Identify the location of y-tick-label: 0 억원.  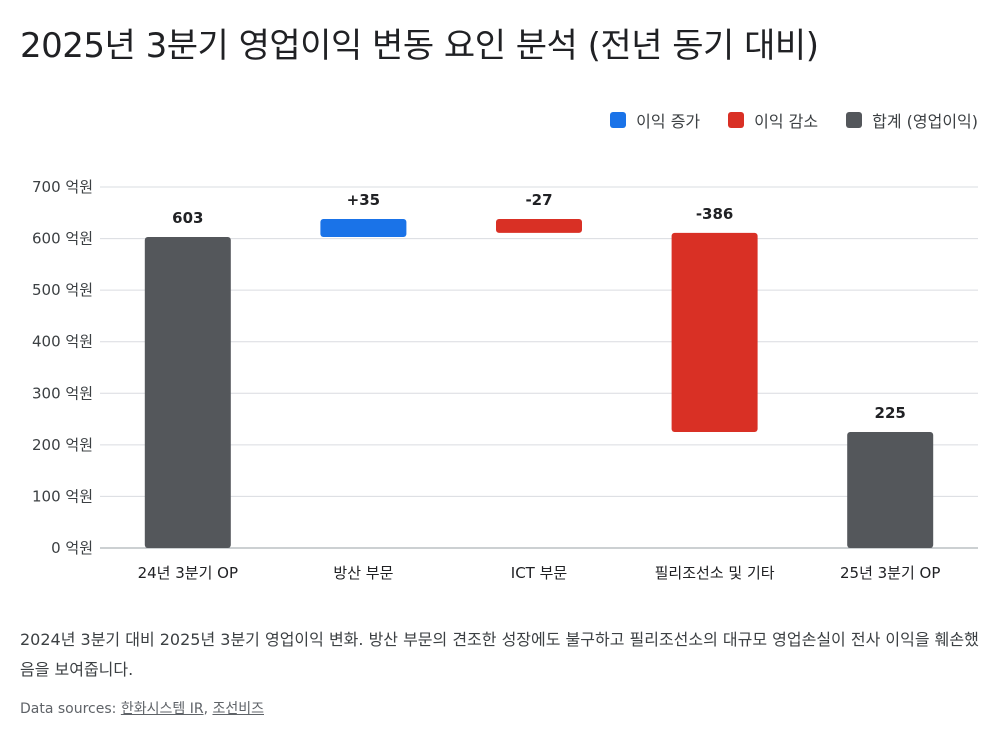
(72, 548).